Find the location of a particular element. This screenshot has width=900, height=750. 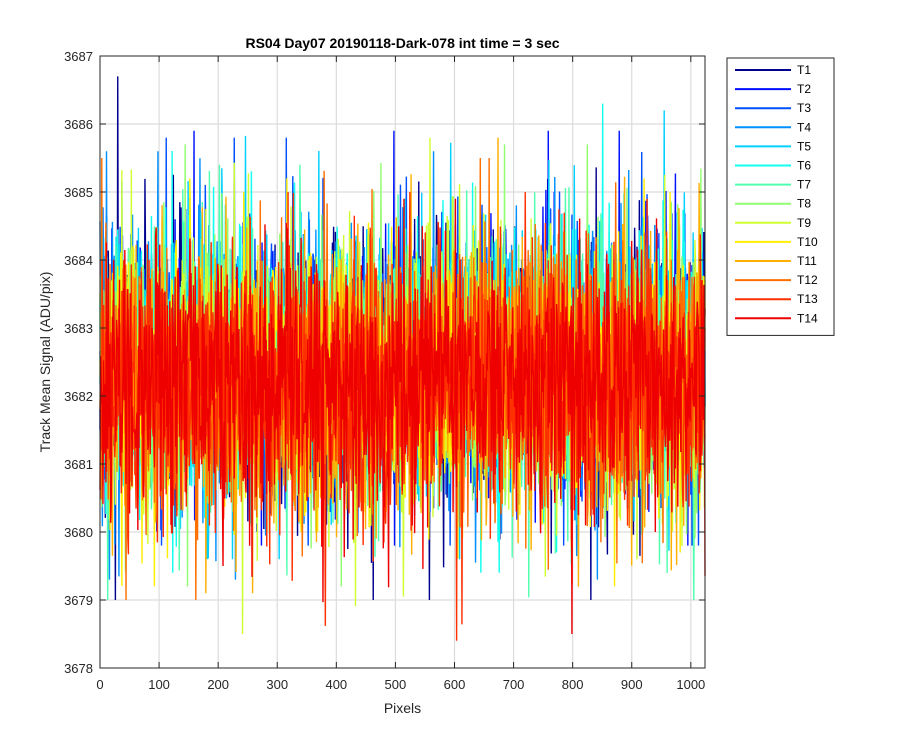

legend-label: T5 is located at coordinates (804, 146).